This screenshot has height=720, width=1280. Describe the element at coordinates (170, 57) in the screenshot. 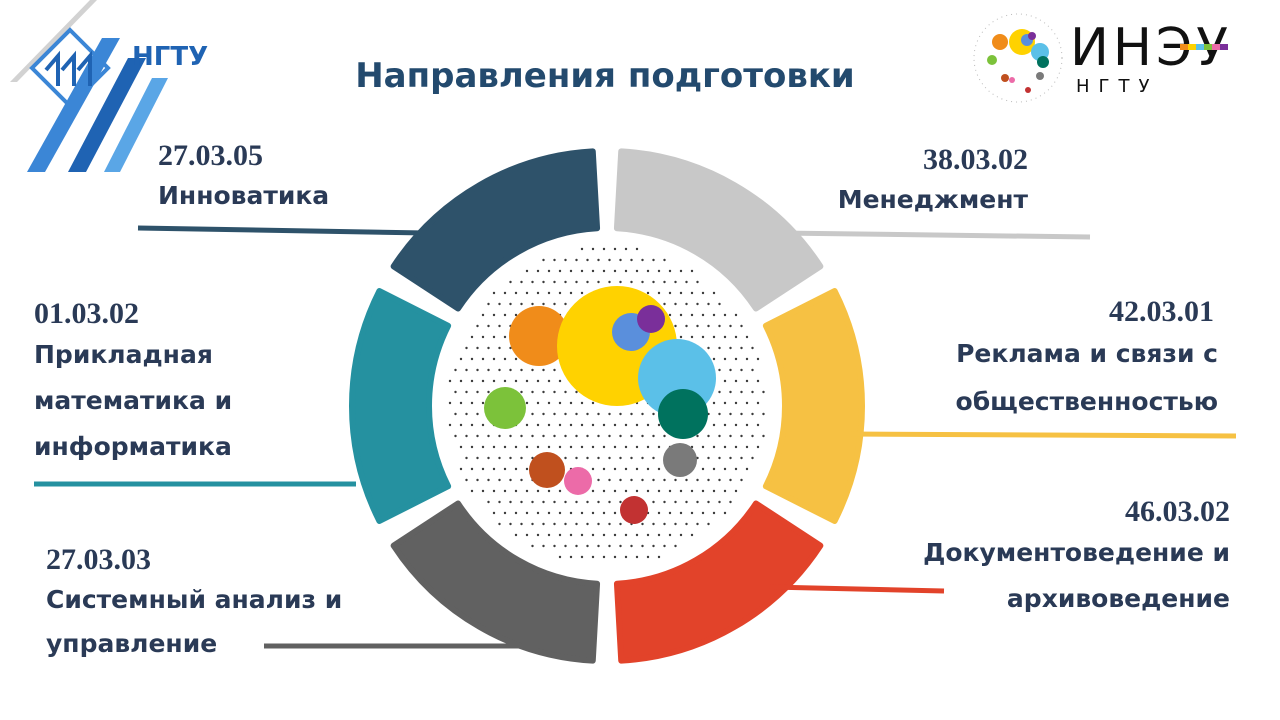

I see `ngtu-logo-text: НГТУ` at that location.